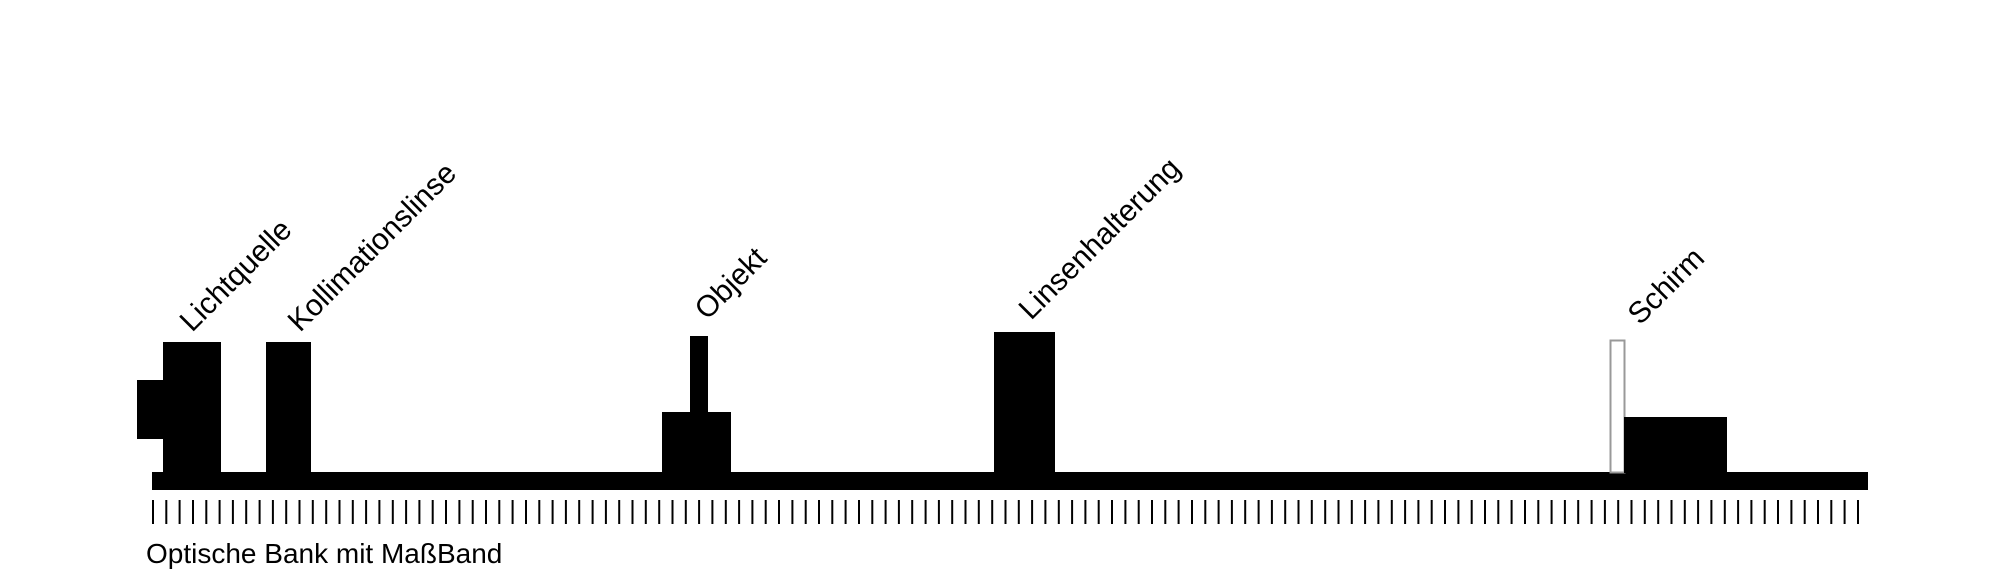 The width and height of the screenshot is (2000, 582). I want to click on collimation-lens-label: Kollimationslinse, so click(372, 247).